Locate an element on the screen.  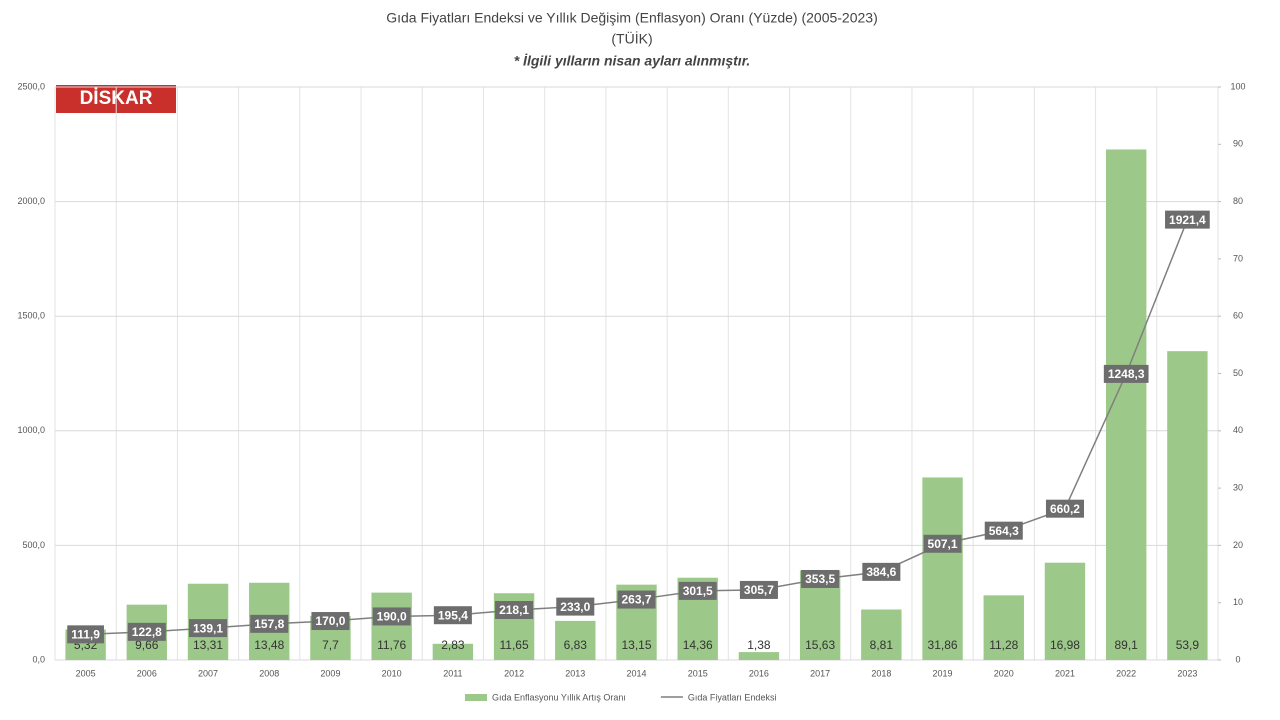
bar-label: 6,83 is located at coordinates (576, 645).